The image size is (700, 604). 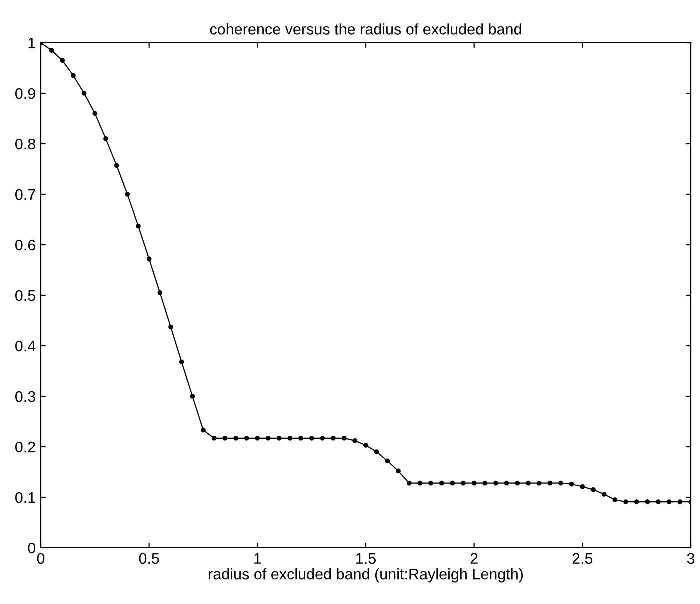 I want to click on y-tick-label: 0.3, so click(x=26, y=396).